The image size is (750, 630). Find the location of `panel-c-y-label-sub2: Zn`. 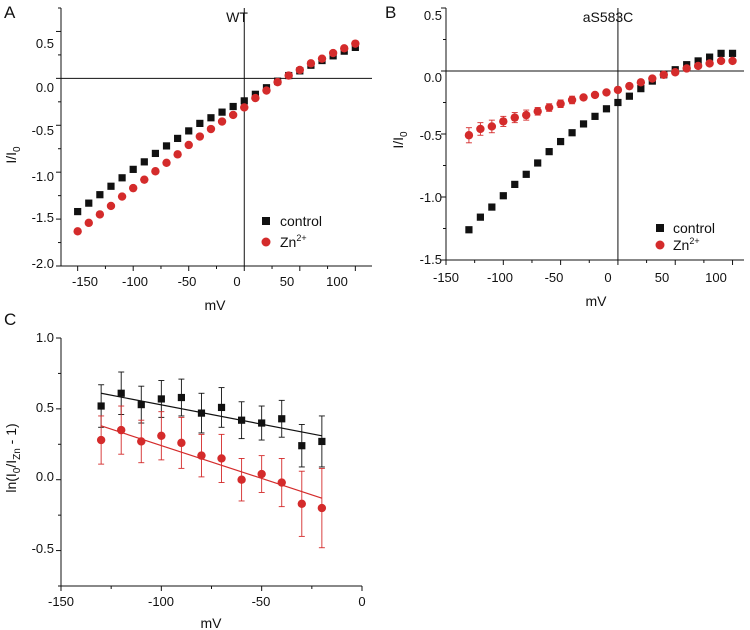

panel-c-y-label-sub2: Zn is located at coordinates (17, 454).